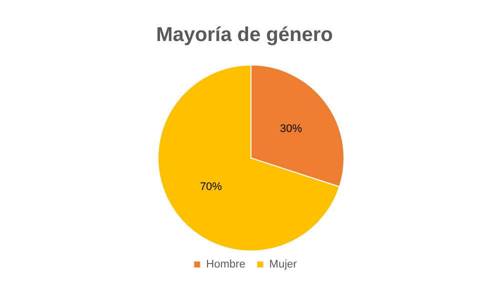 The image size is (489, 297). What do you see at coordinates (211, 187) in the screenshot?
I see `data-label: 70%` at bounding box center [211, 187].